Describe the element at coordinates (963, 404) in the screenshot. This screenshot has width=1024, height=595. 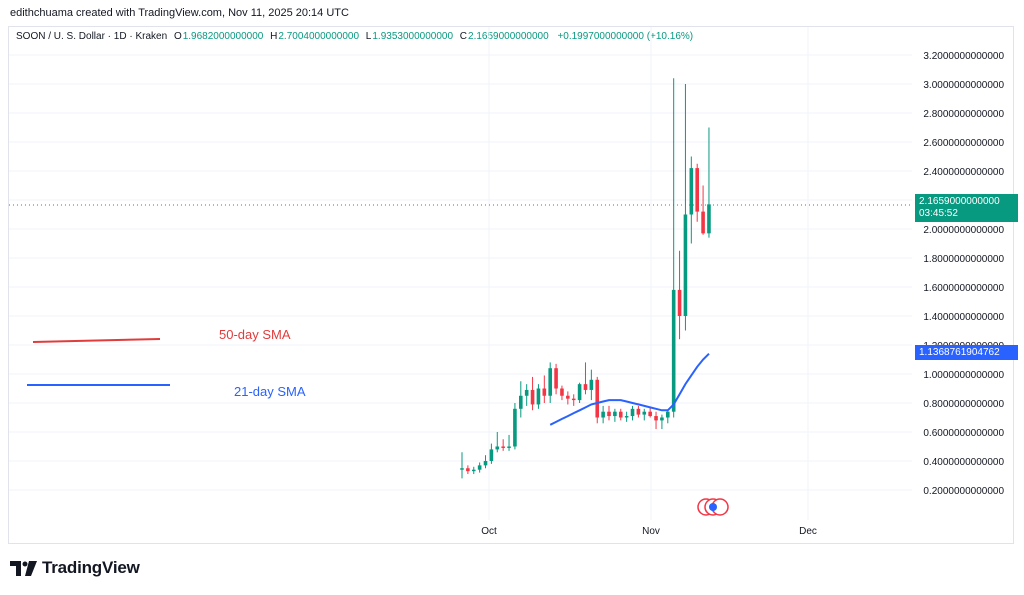
I see `price-tick-label: 0.8000000000000` at that location.